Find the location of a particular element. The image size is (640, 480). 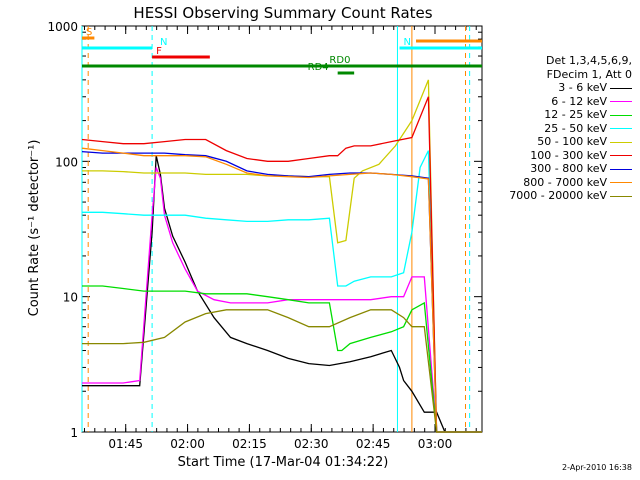

legend-entry-label: 7000 - 20000 keV is located at coordinates (558, 195).